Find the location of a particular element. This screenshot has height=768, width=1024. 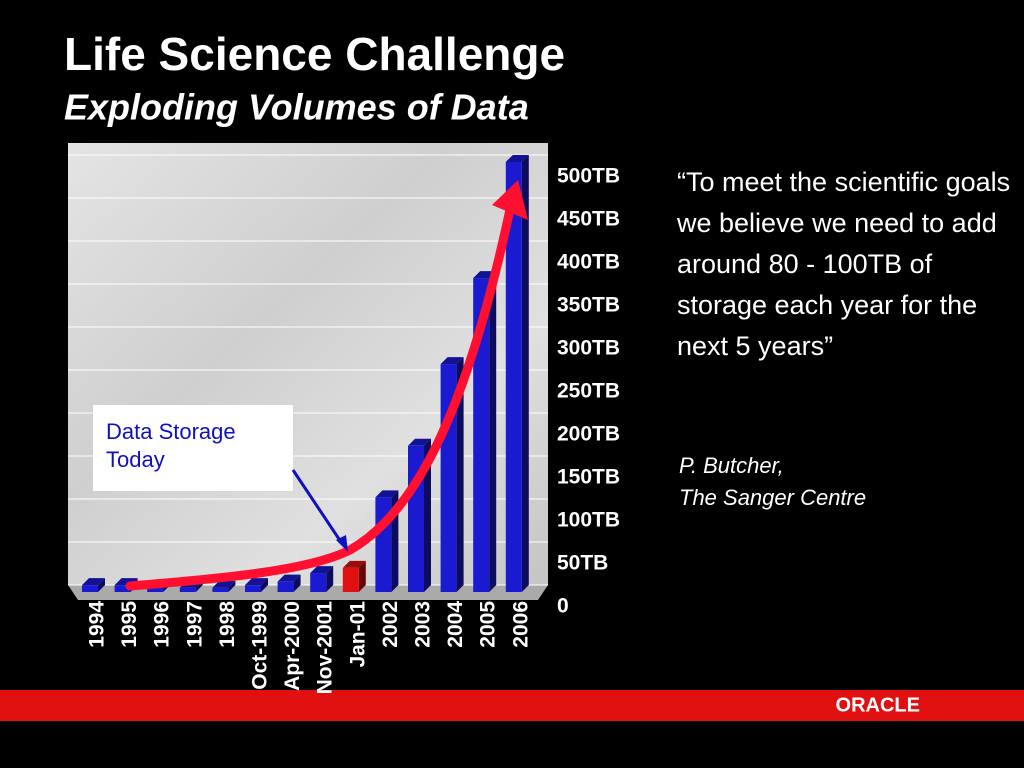

y-tick-label: 150TB is located at coordinates (588, 477).